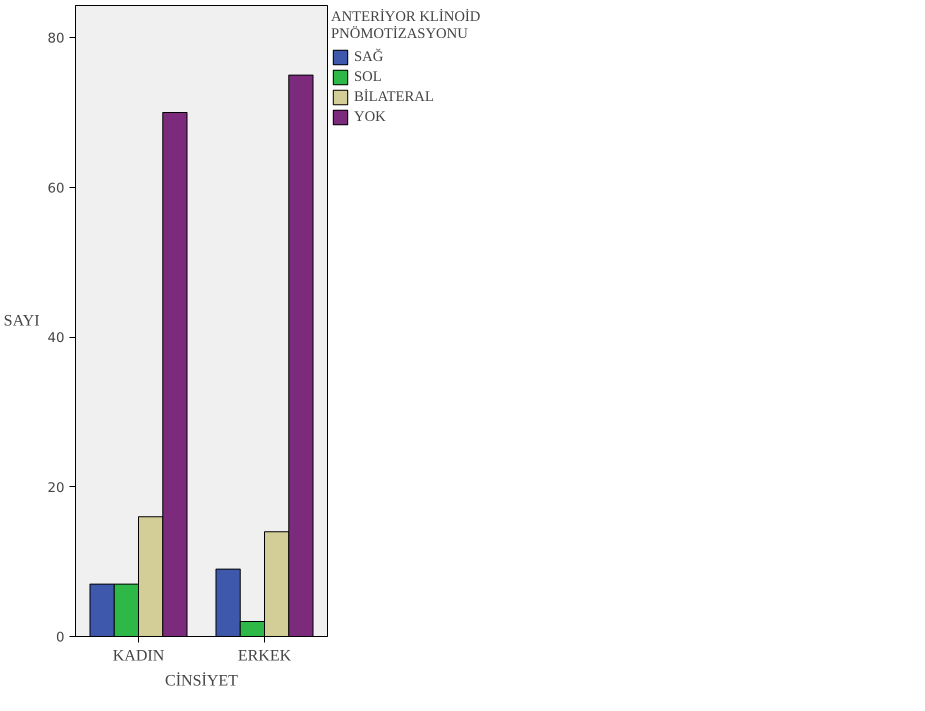  Describe the element at coordinates (370, 117) in the screenshot. I see `legend-label: YOK` at that location.